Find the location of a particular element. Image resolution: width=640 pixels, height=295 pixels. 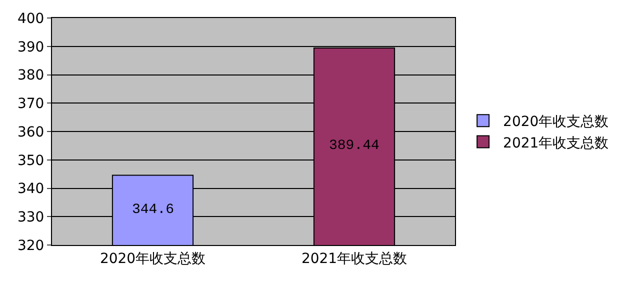

y-tick-label: 340 is located at coordinates (30, 189).